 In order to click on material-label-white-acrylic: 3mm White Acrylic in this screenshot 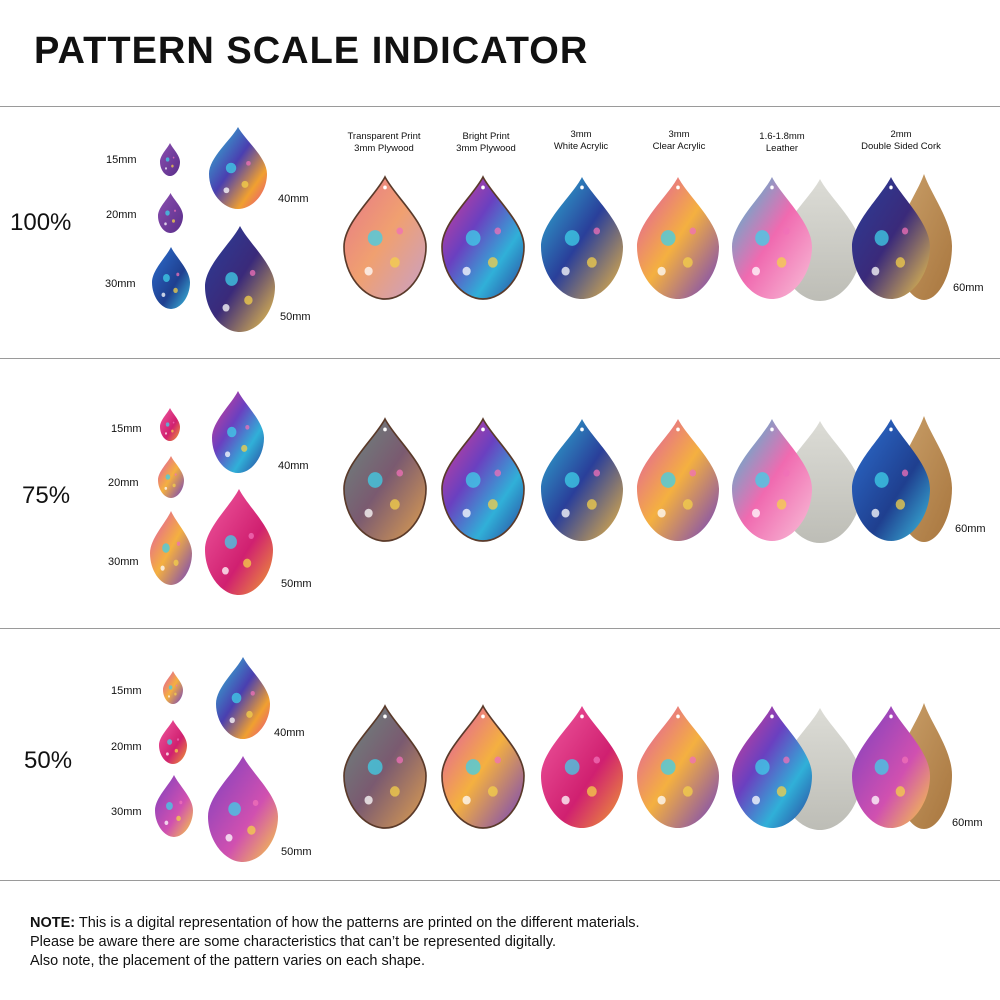, I will do `click(581, 140)`.